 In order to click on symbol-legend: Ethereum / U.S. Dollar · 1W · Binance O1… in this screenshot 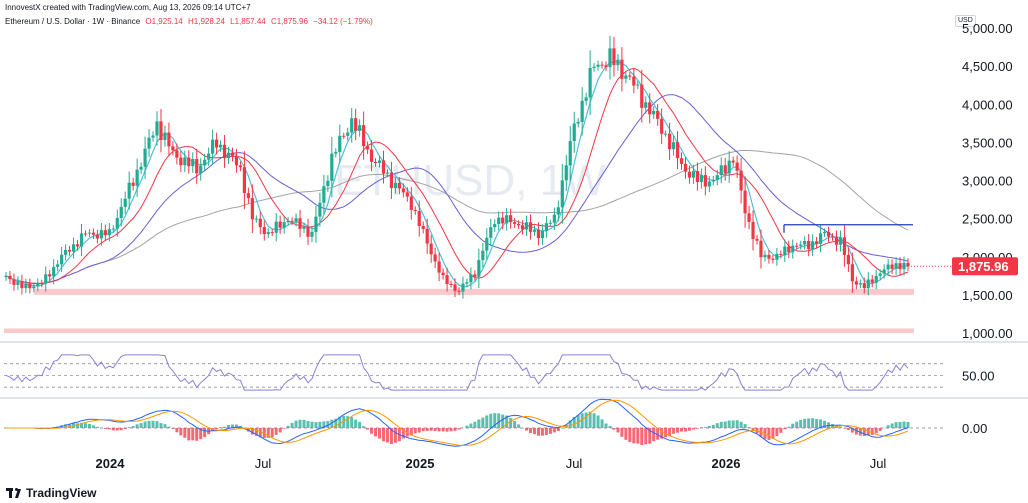, I will do `click(190, 21)`.